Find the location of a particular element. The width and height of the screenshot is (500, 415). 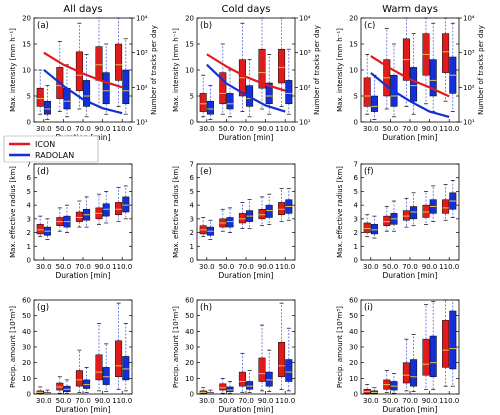

right-tick-label: 10² is located at coordinates (305, 88).